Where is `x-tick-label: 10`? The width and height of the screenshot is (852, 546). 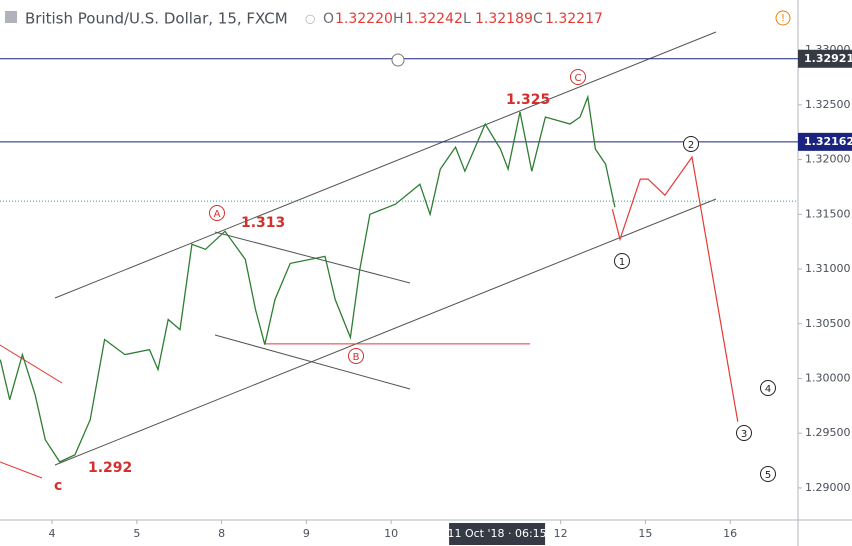 x-tick-label: 10 is located at coordinates (391, 533).